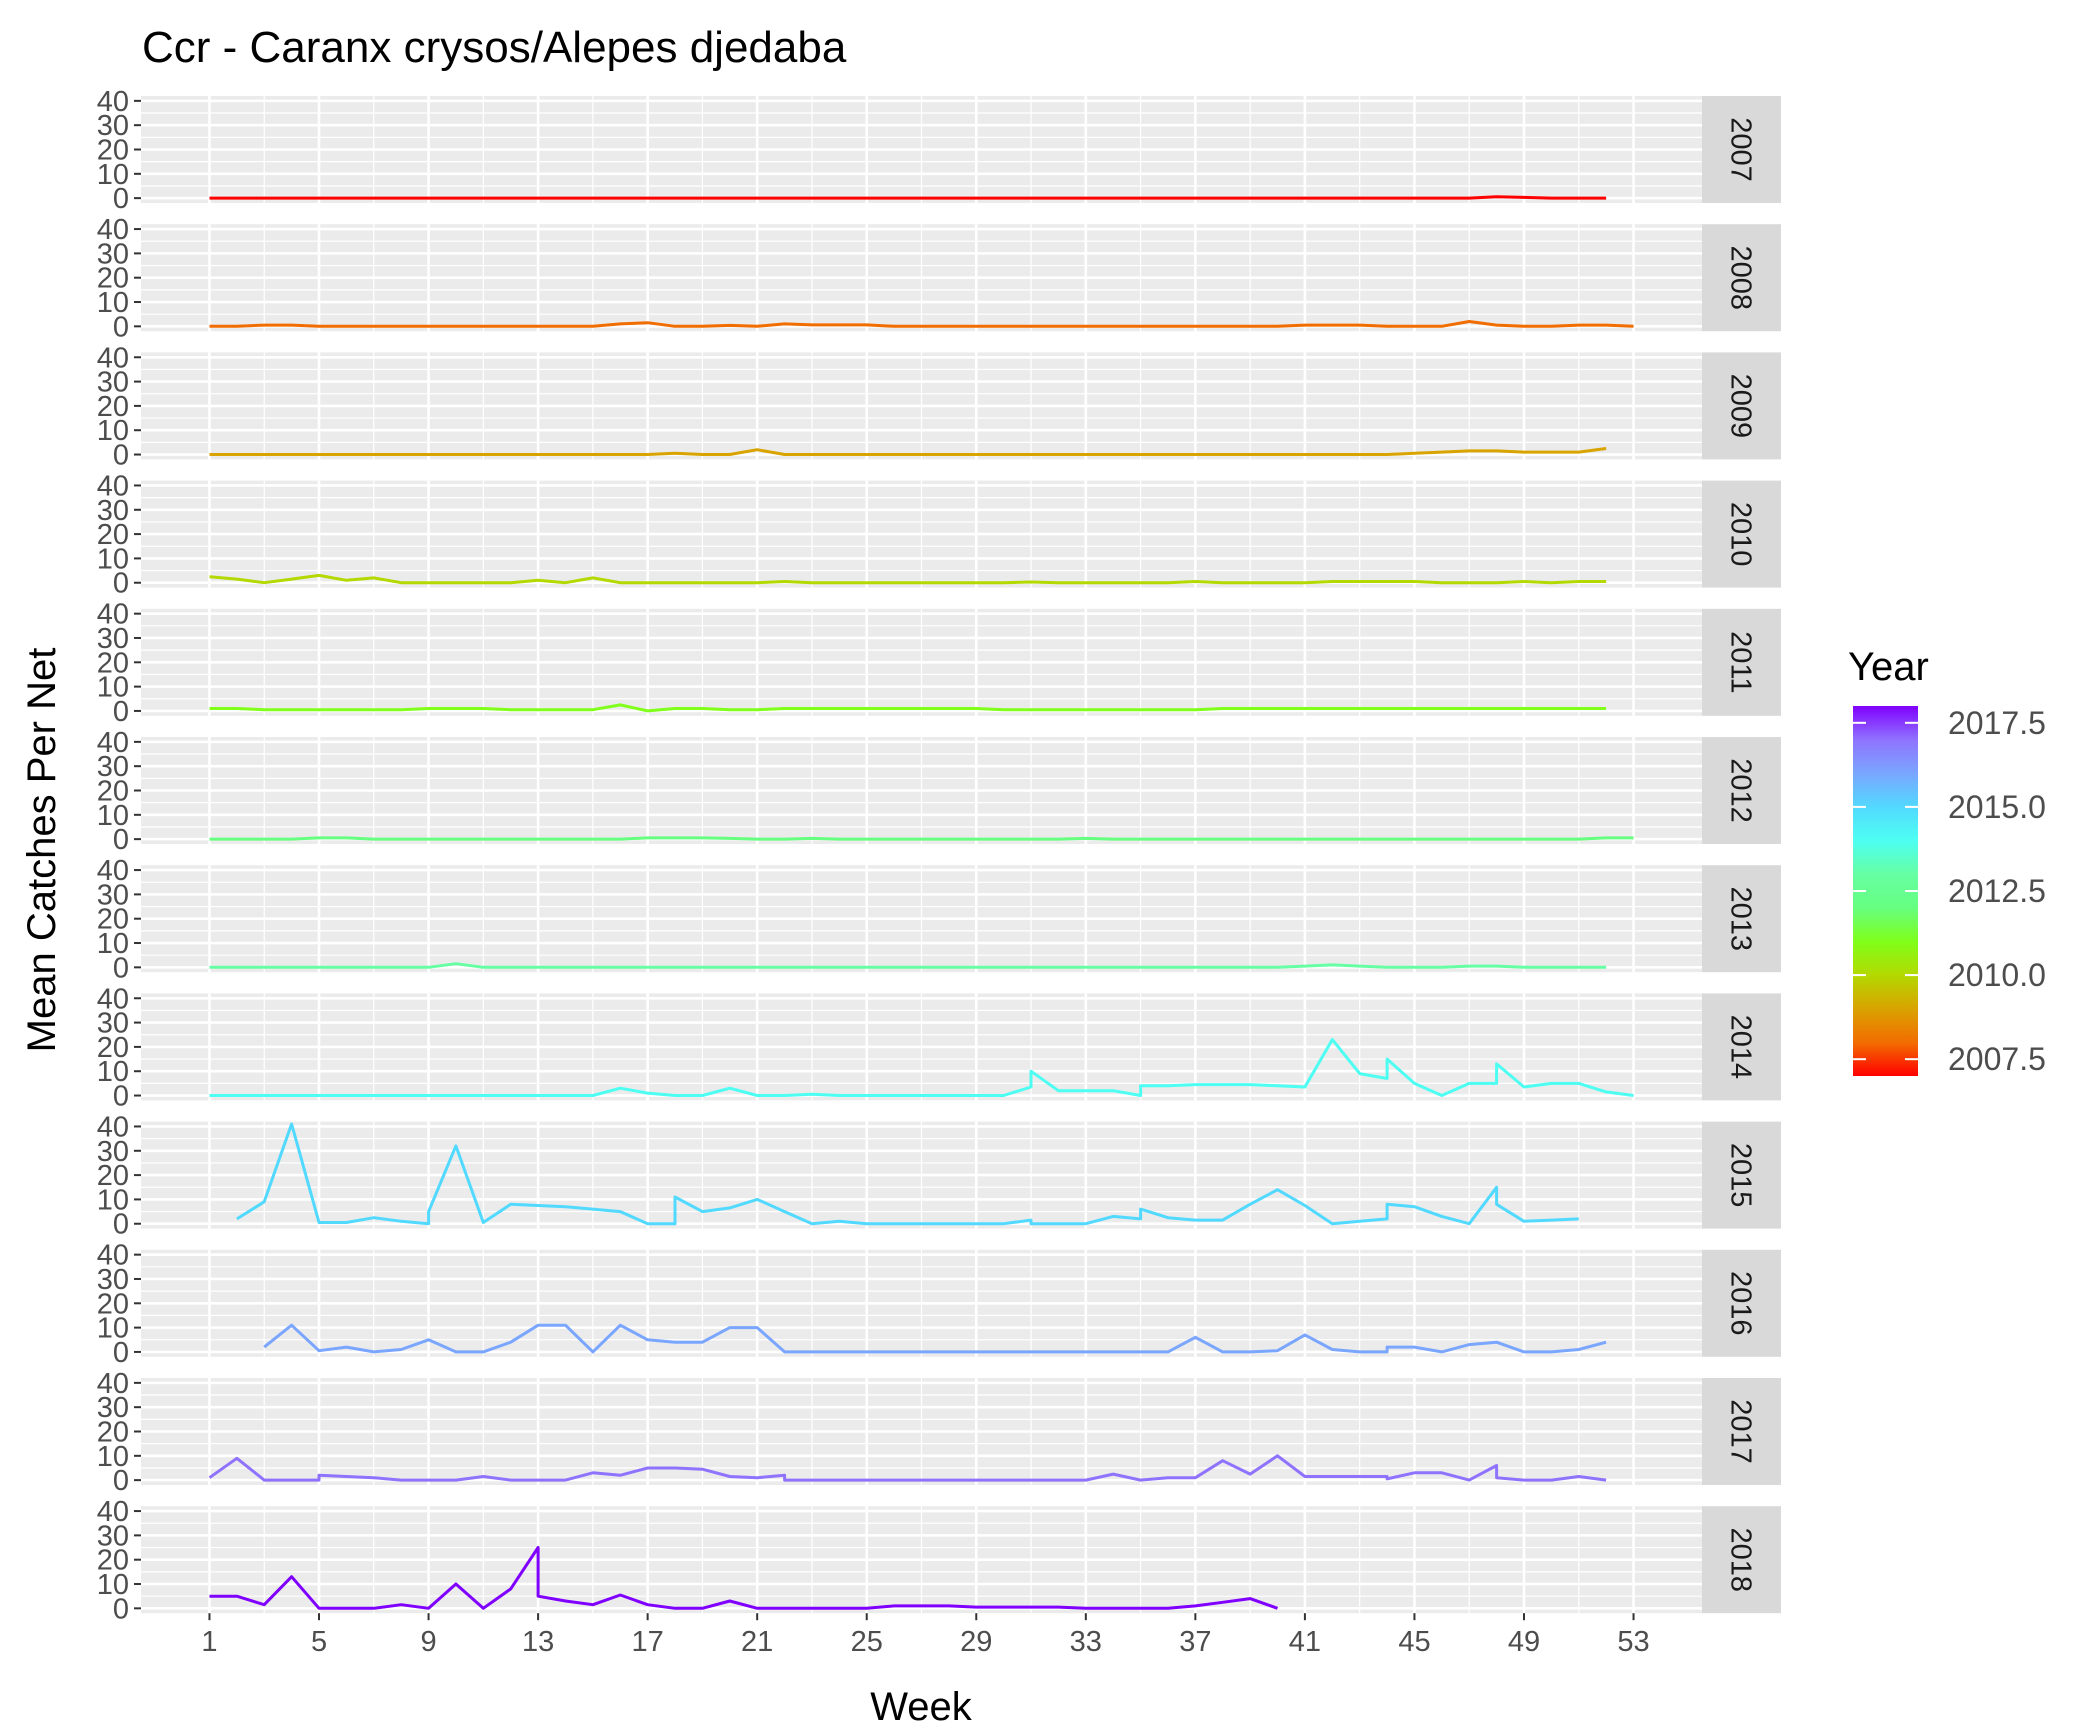  What do you see at coordinates (1195, 1642) in the screenshot?
I see `x-tick-label: 37` at bounding box center [1195, 1642].